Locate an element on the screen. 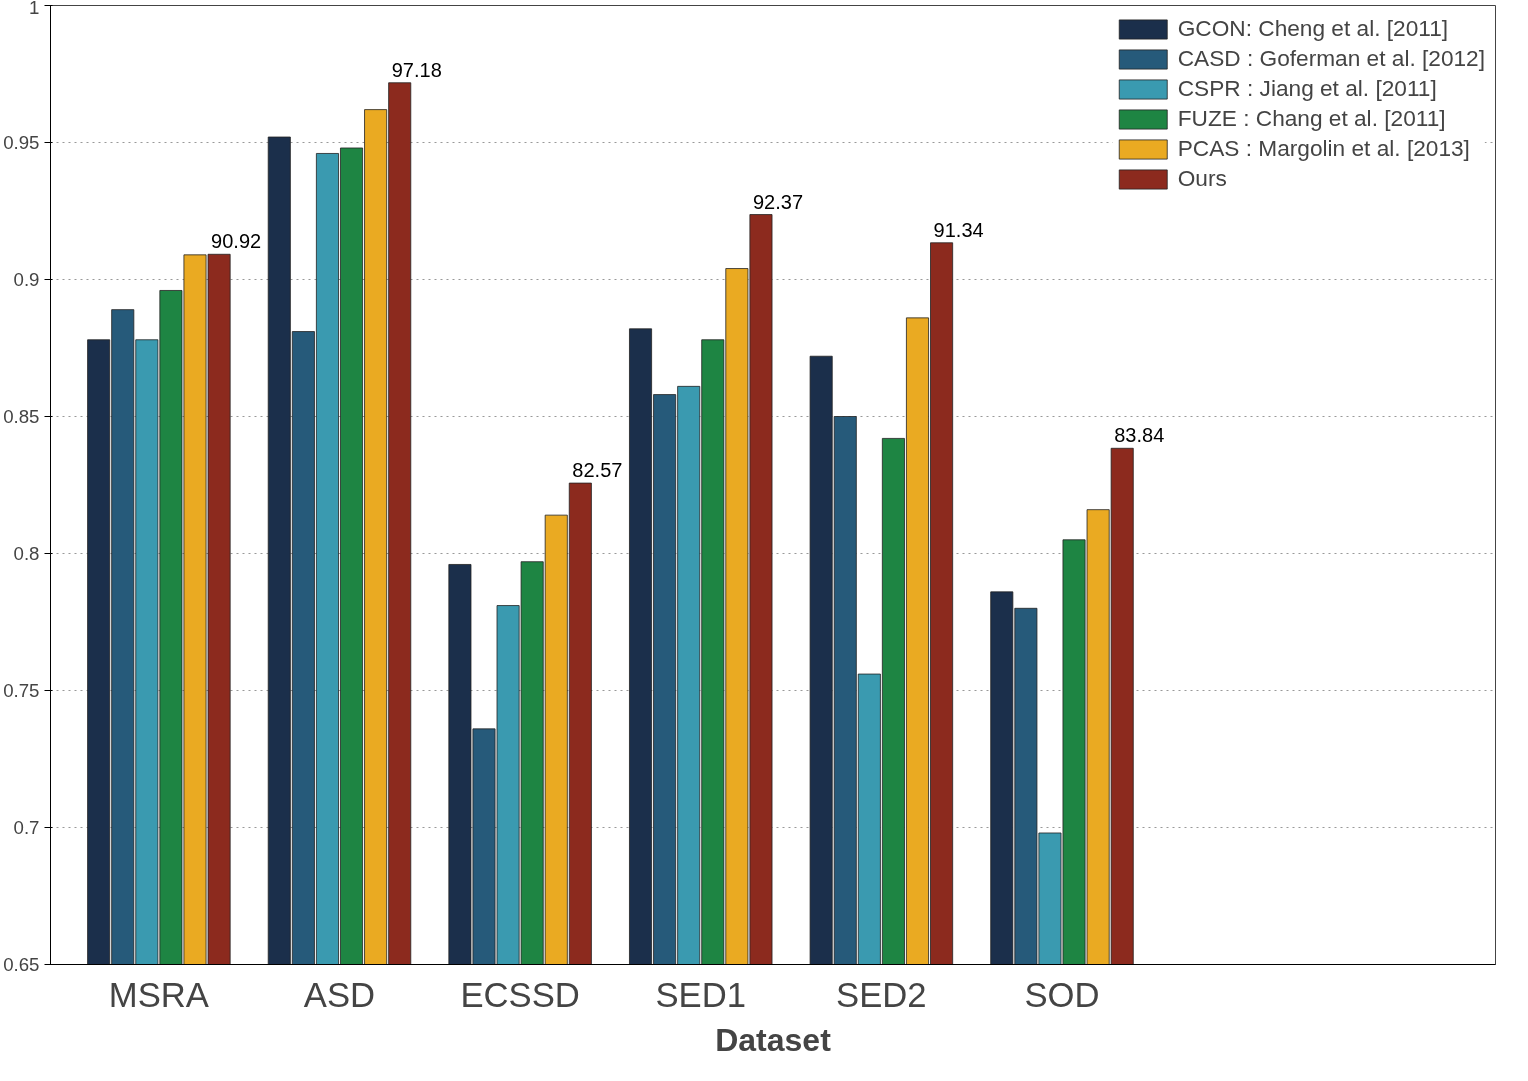  y-tick-label: 0.7 is located at coordinates (26, 827).